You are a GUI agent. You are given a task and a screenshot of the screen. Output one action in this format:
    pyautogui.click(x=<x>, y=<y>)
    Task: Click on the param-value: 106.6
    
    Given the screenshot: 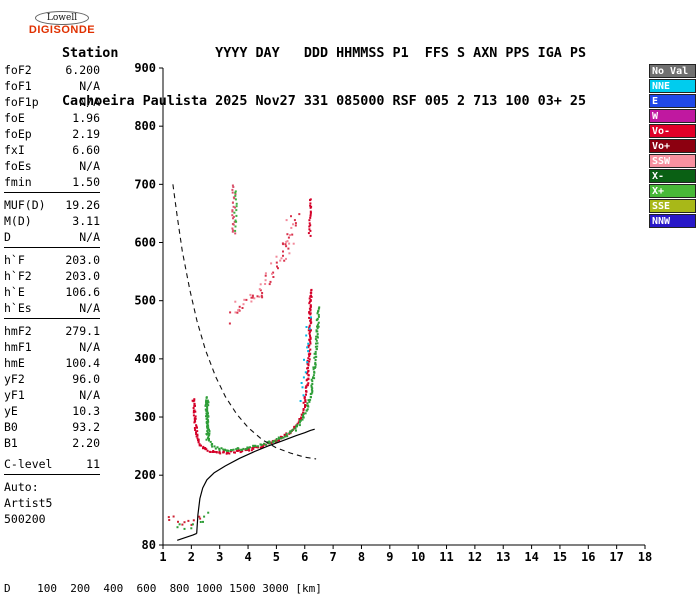 What is the action you would take?
    pyautogui.click(x=82, y=292)
    